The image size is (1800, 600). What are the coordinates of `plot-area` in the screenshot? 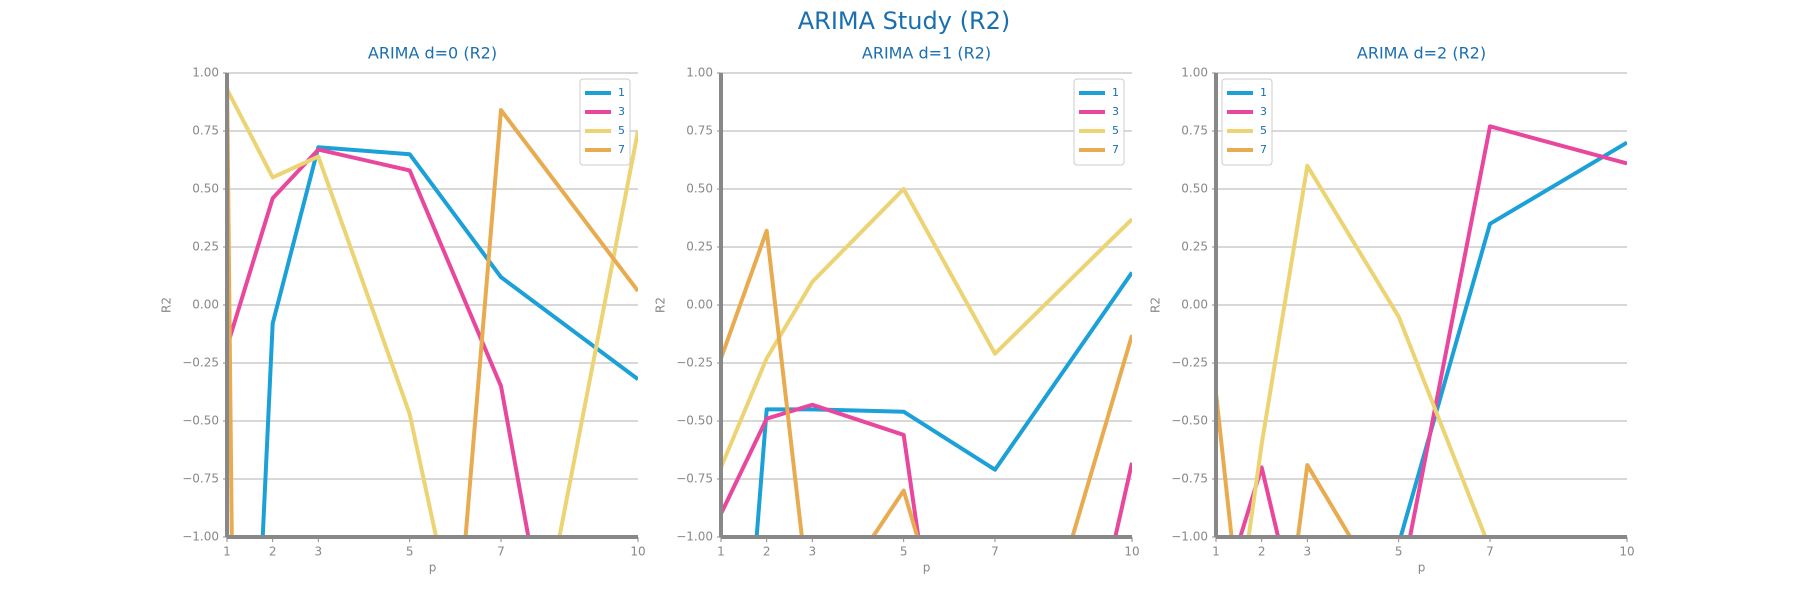 It's located at (926, 363).